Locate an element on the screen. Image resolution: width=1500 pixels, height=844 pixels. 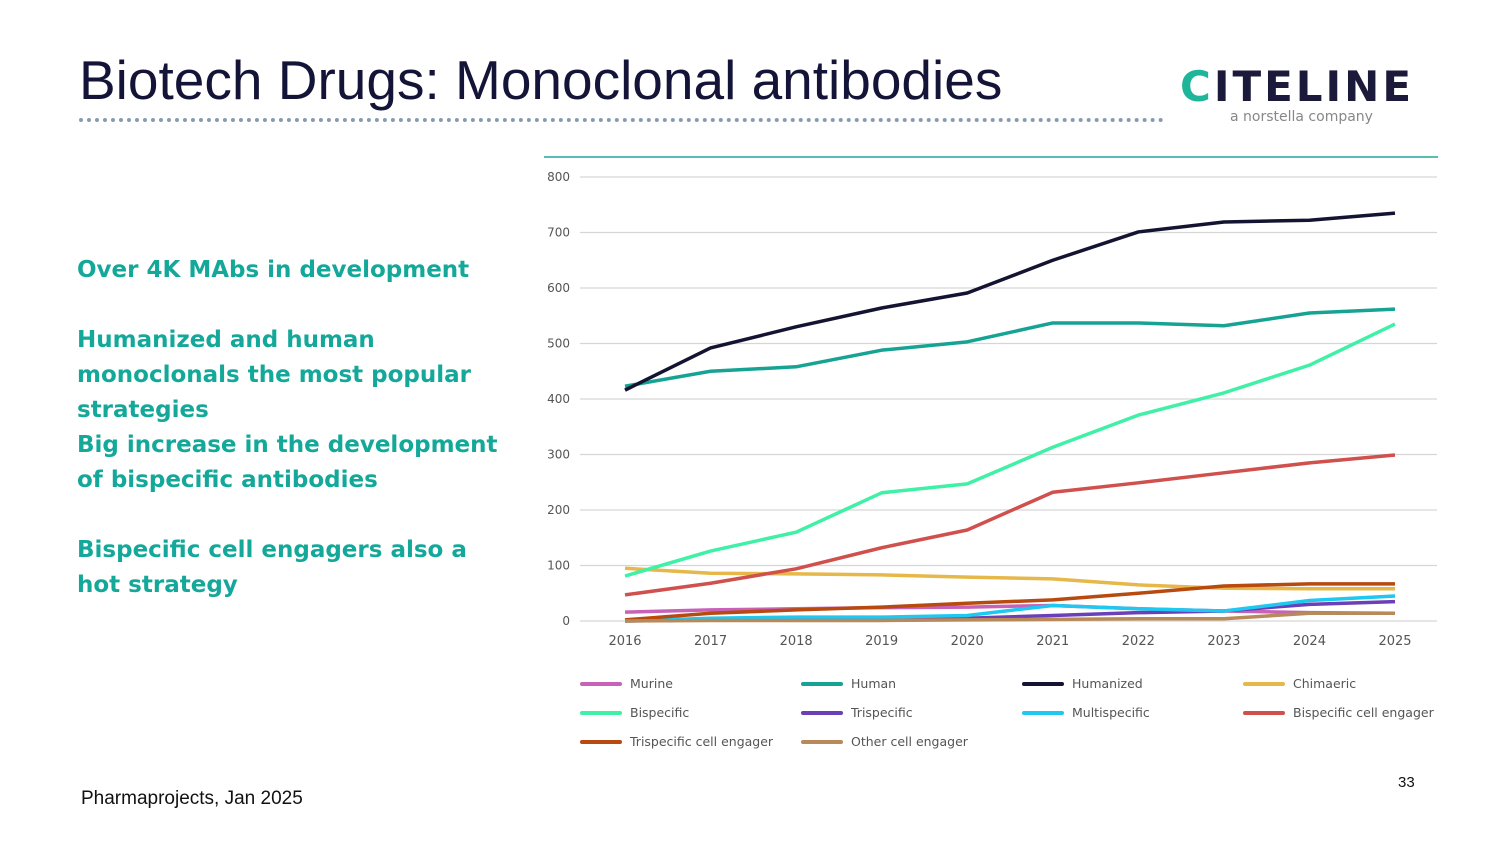
legend-label: Trispecific cell engager is located at coordinates (701, 741).